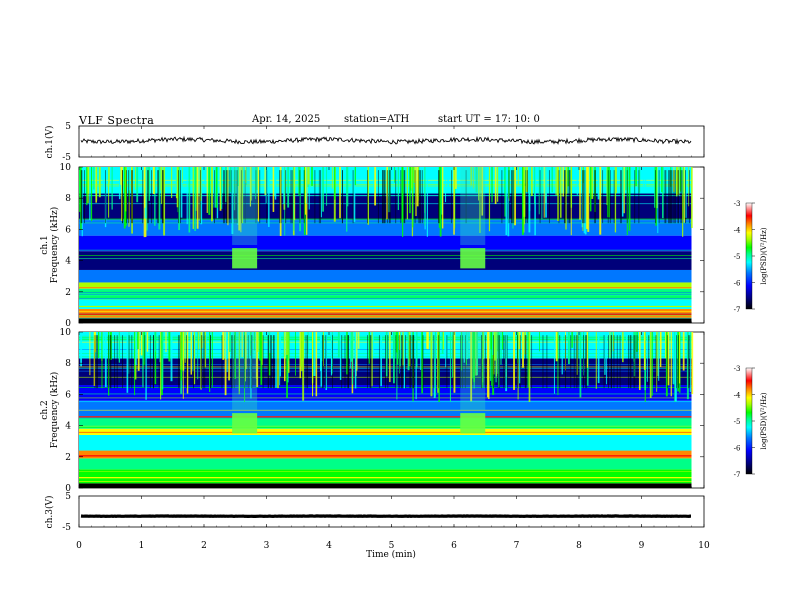  I want to click on ch1-ytick-bottom: -5, so click(66, 158).